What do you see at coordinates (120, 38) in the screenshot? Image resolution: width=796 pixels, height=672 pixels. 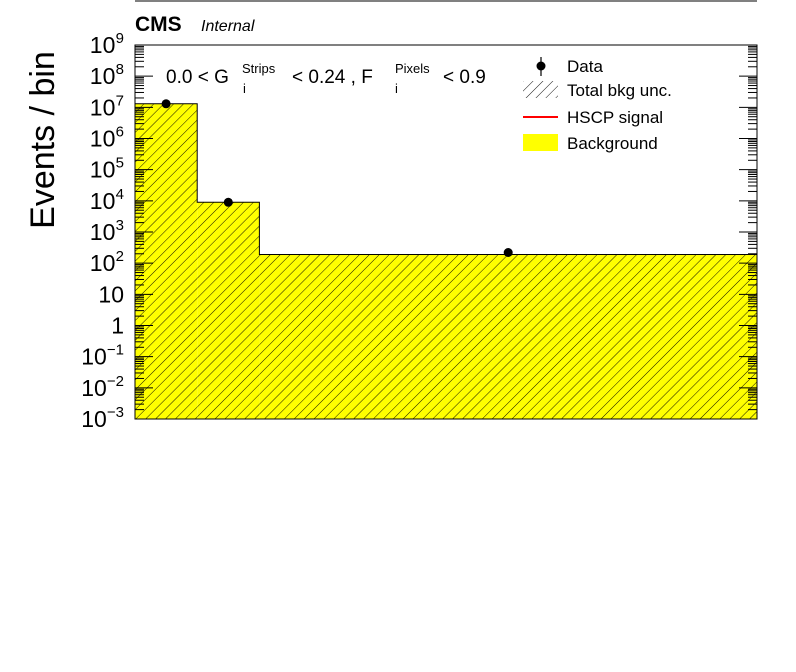 I see `y-tick-label-exponent: 9` at bounding box center [120, 38].